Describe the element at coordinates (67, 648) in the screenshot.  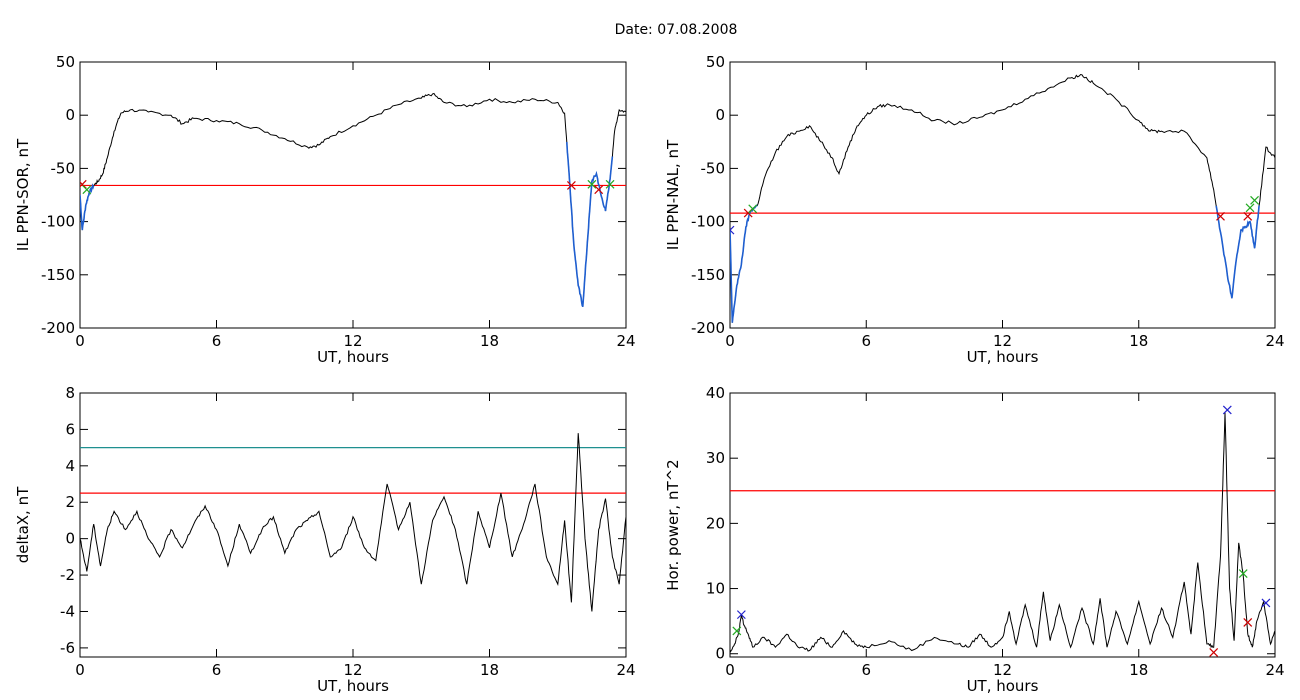
I see `y-tick-label: -6` at that location.